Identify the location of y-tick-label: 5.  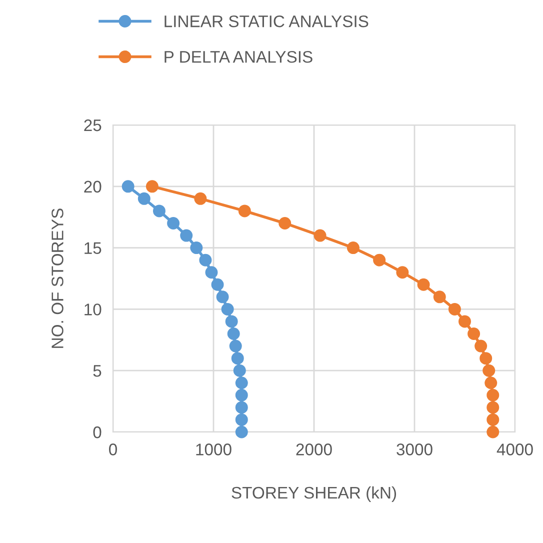
(97, 371).